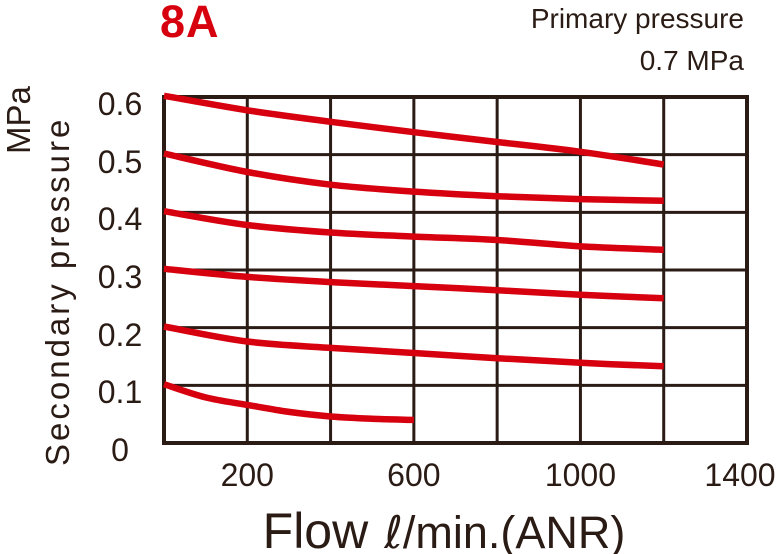  What do you see at coordinates (247, 475) in the screenshot?
I see `x-tick-label: 200` at bounding box center [247, 475].